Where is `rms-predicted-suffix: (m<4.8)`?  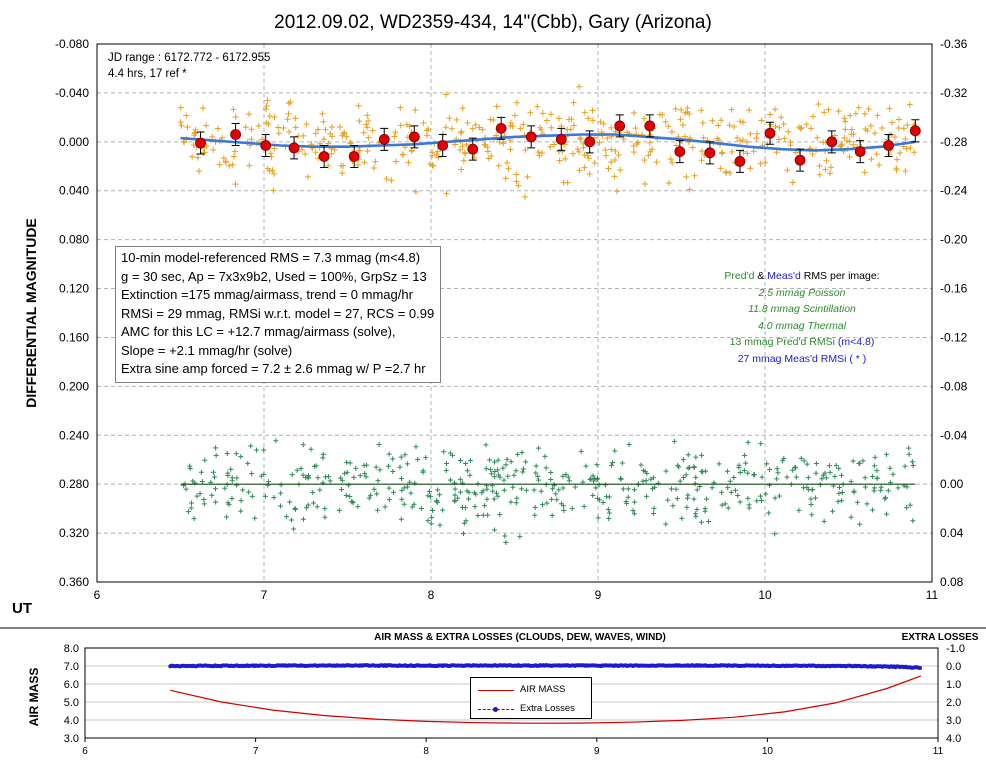
rms-predicted-suffix: (m<4.8) is located at coordinates (854, 342).